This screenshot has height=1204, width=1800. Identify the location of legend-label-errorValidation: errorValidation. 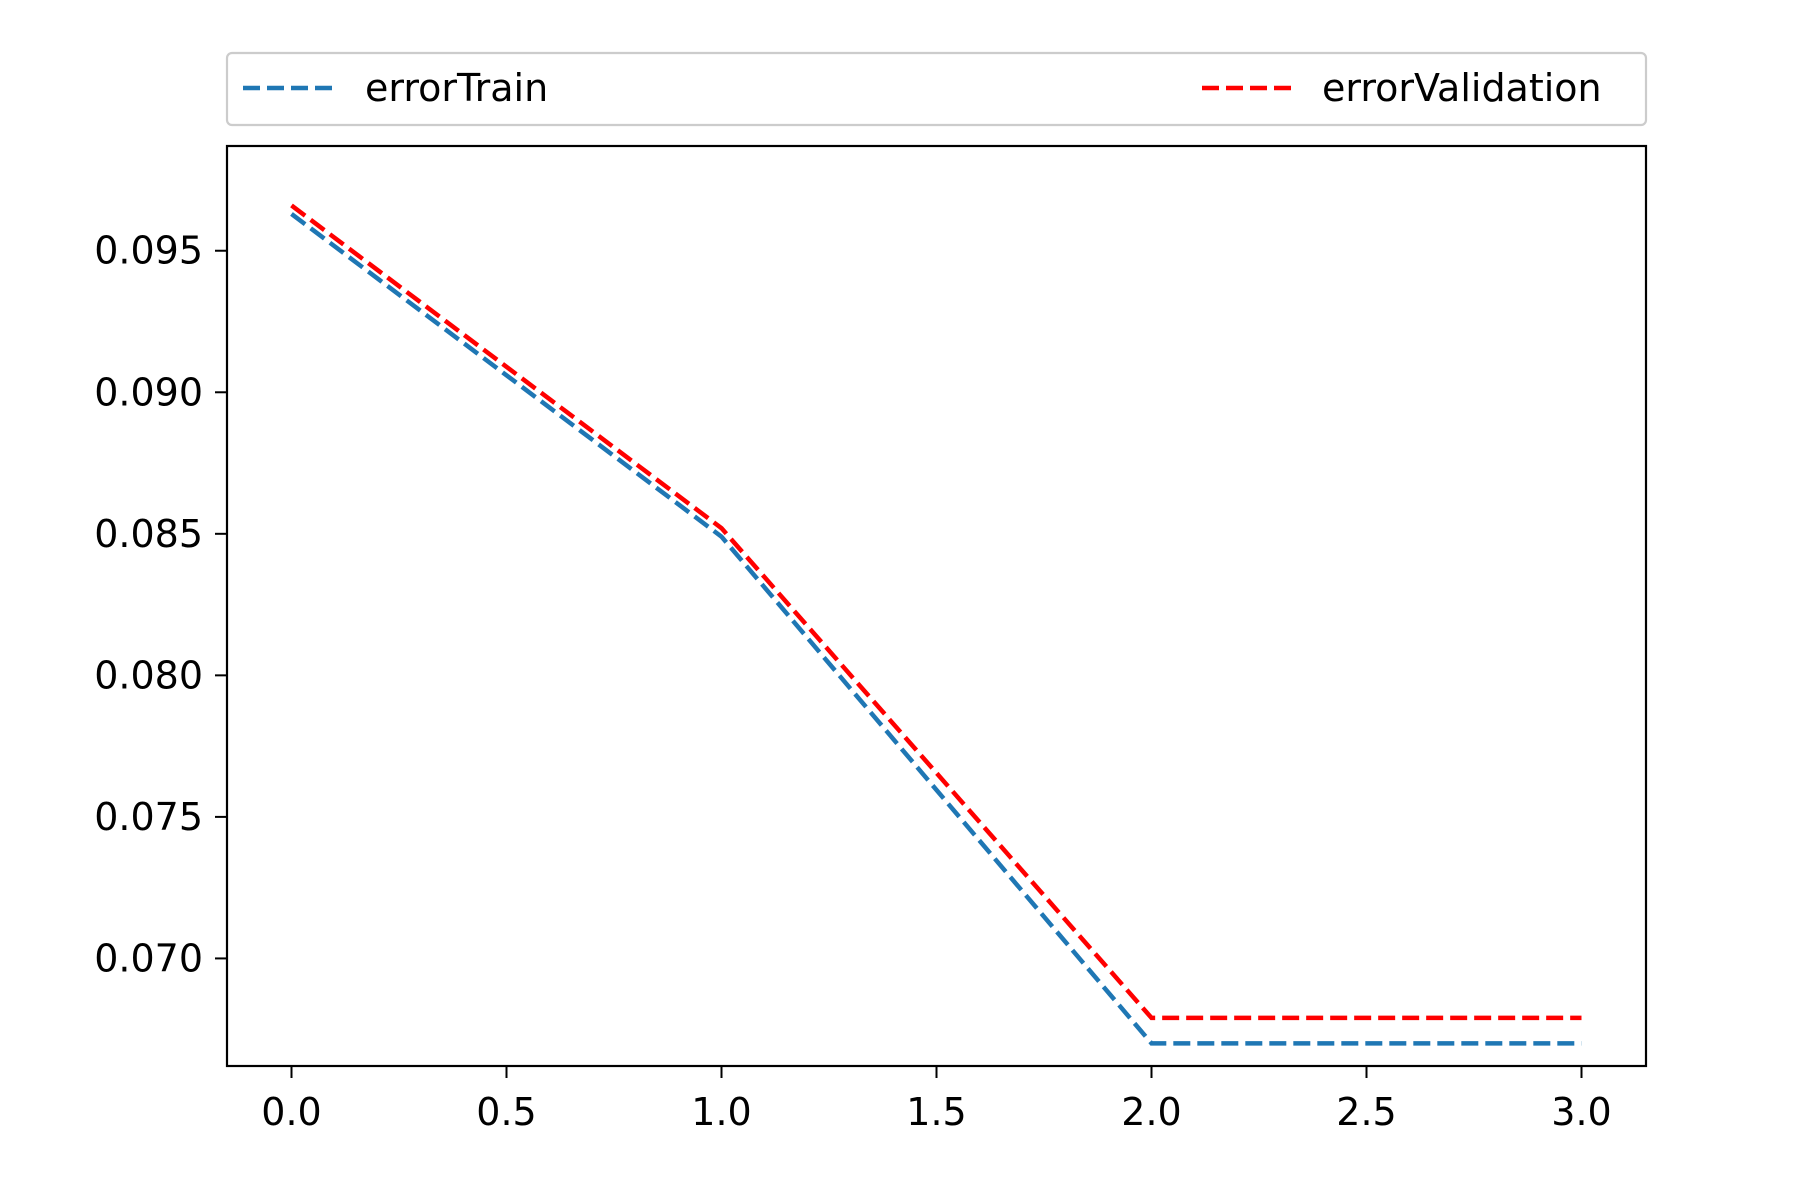
(1462, 88).